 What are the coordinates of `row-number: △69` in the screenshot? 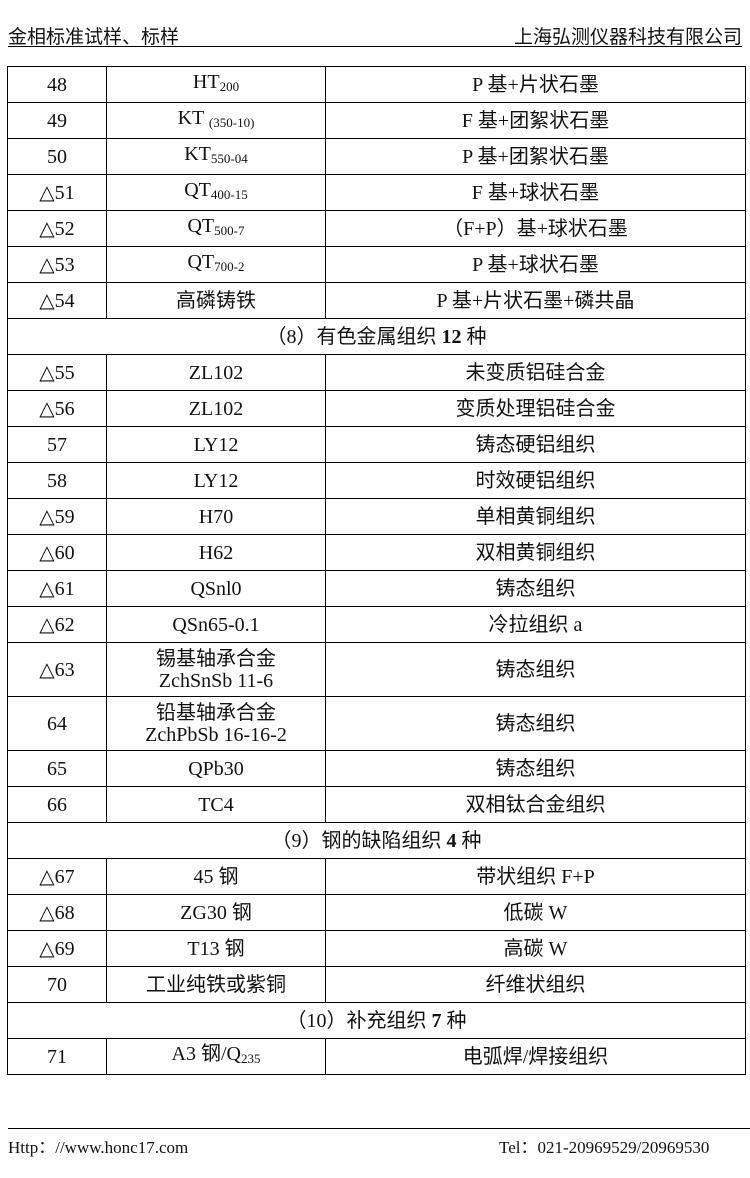 It's located at (57, 948).